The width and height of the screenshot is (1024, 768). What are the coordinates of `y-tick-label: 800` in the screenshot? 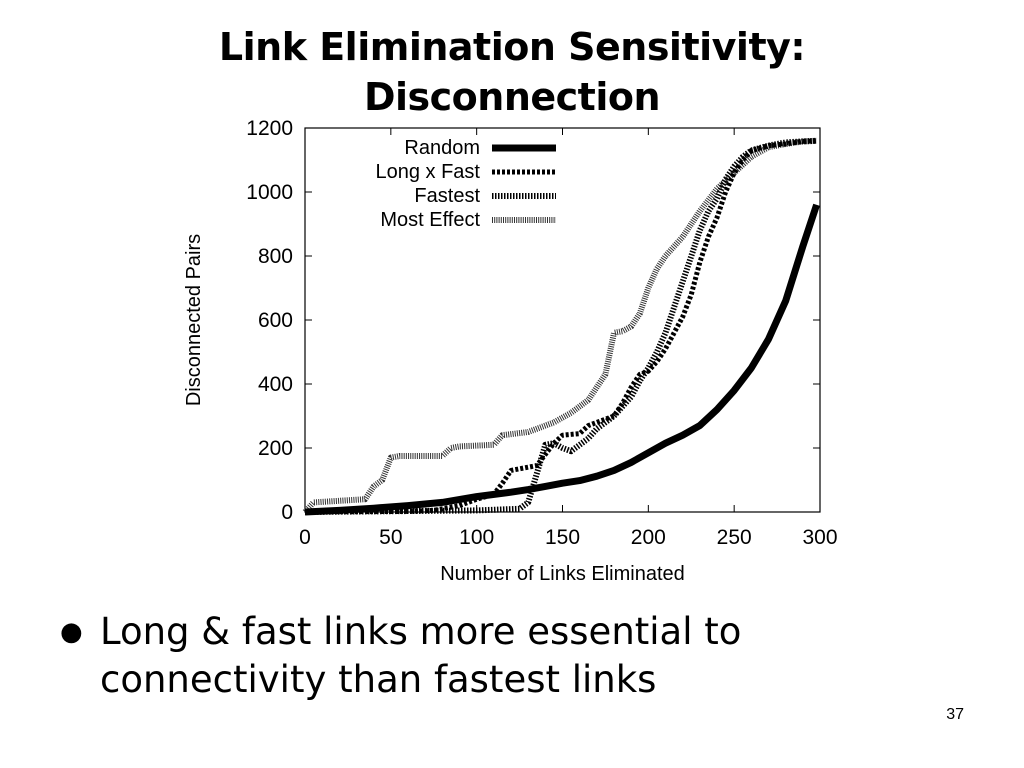 It's located at (275, 256).